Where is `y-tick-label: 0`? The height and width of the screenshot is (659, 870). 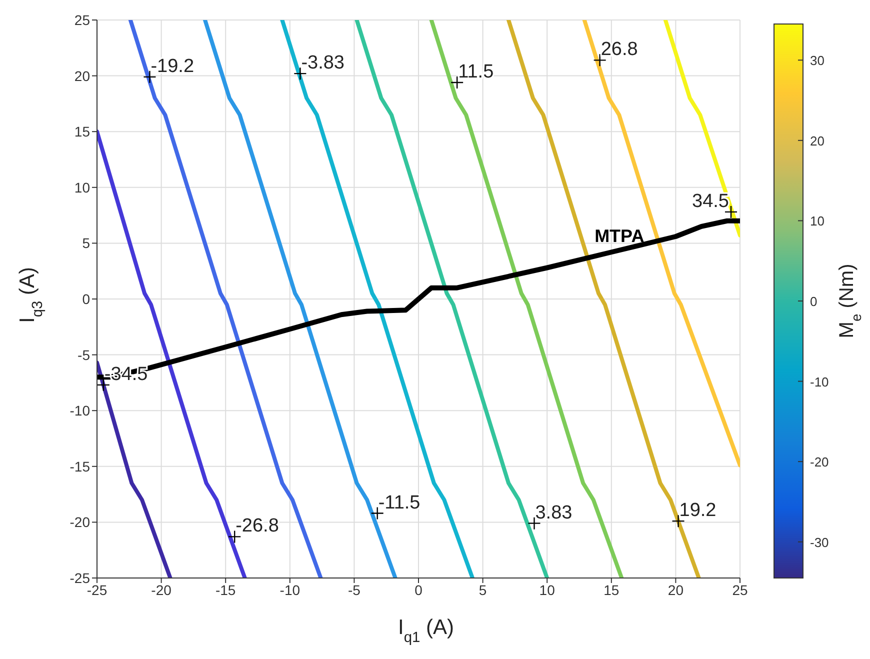 y-tick-label: 0 is located at coordinates (86, 298).